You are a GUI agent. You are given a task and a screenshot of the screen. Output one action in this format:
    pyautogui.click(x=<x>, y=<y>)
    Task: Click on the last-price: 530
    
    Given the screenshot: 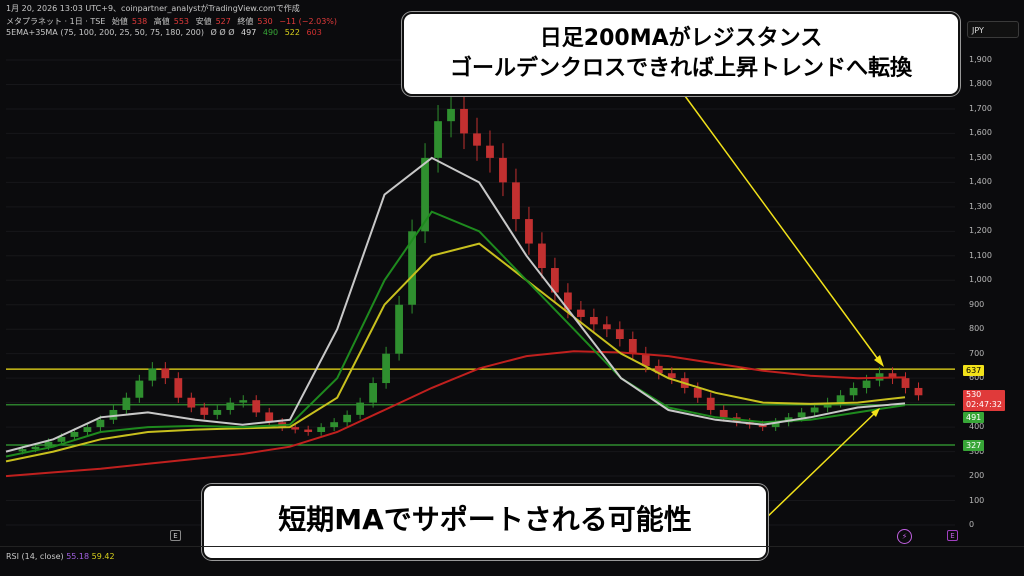 What is the action you would take?
    pyautogui.click(x=974, y=394)
    